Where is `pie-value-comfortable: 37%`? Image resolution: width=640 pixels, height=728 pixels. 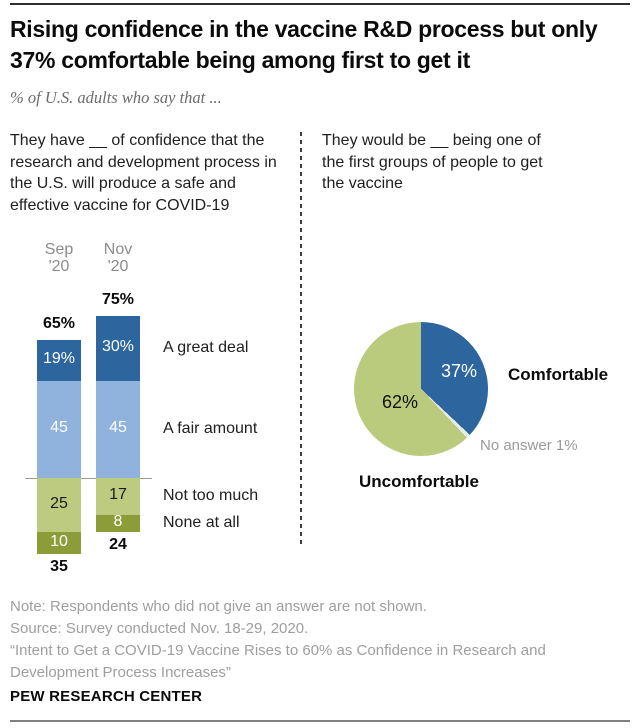
pie-value-comfortable: 37% is located at coordinates (459, 371).